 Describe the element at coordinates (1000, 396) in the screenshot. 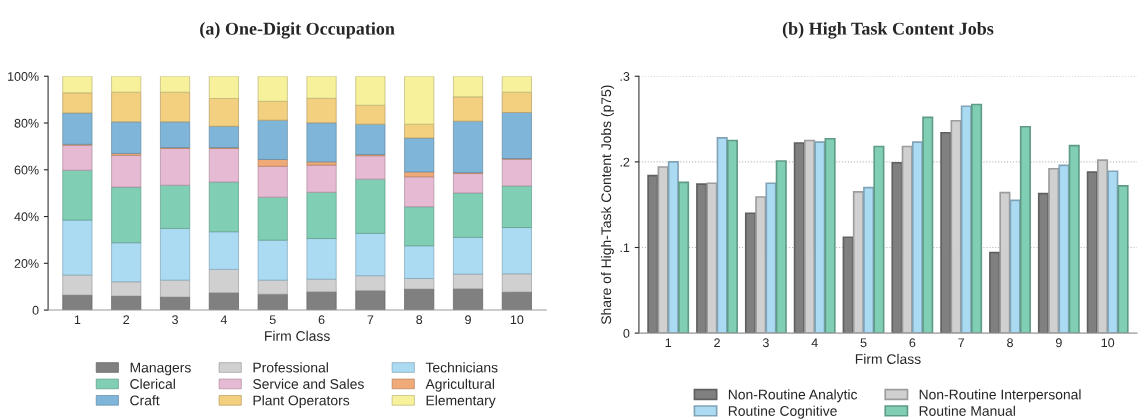

I see `legend-label: Non-Routine Interpersonal` at that location.